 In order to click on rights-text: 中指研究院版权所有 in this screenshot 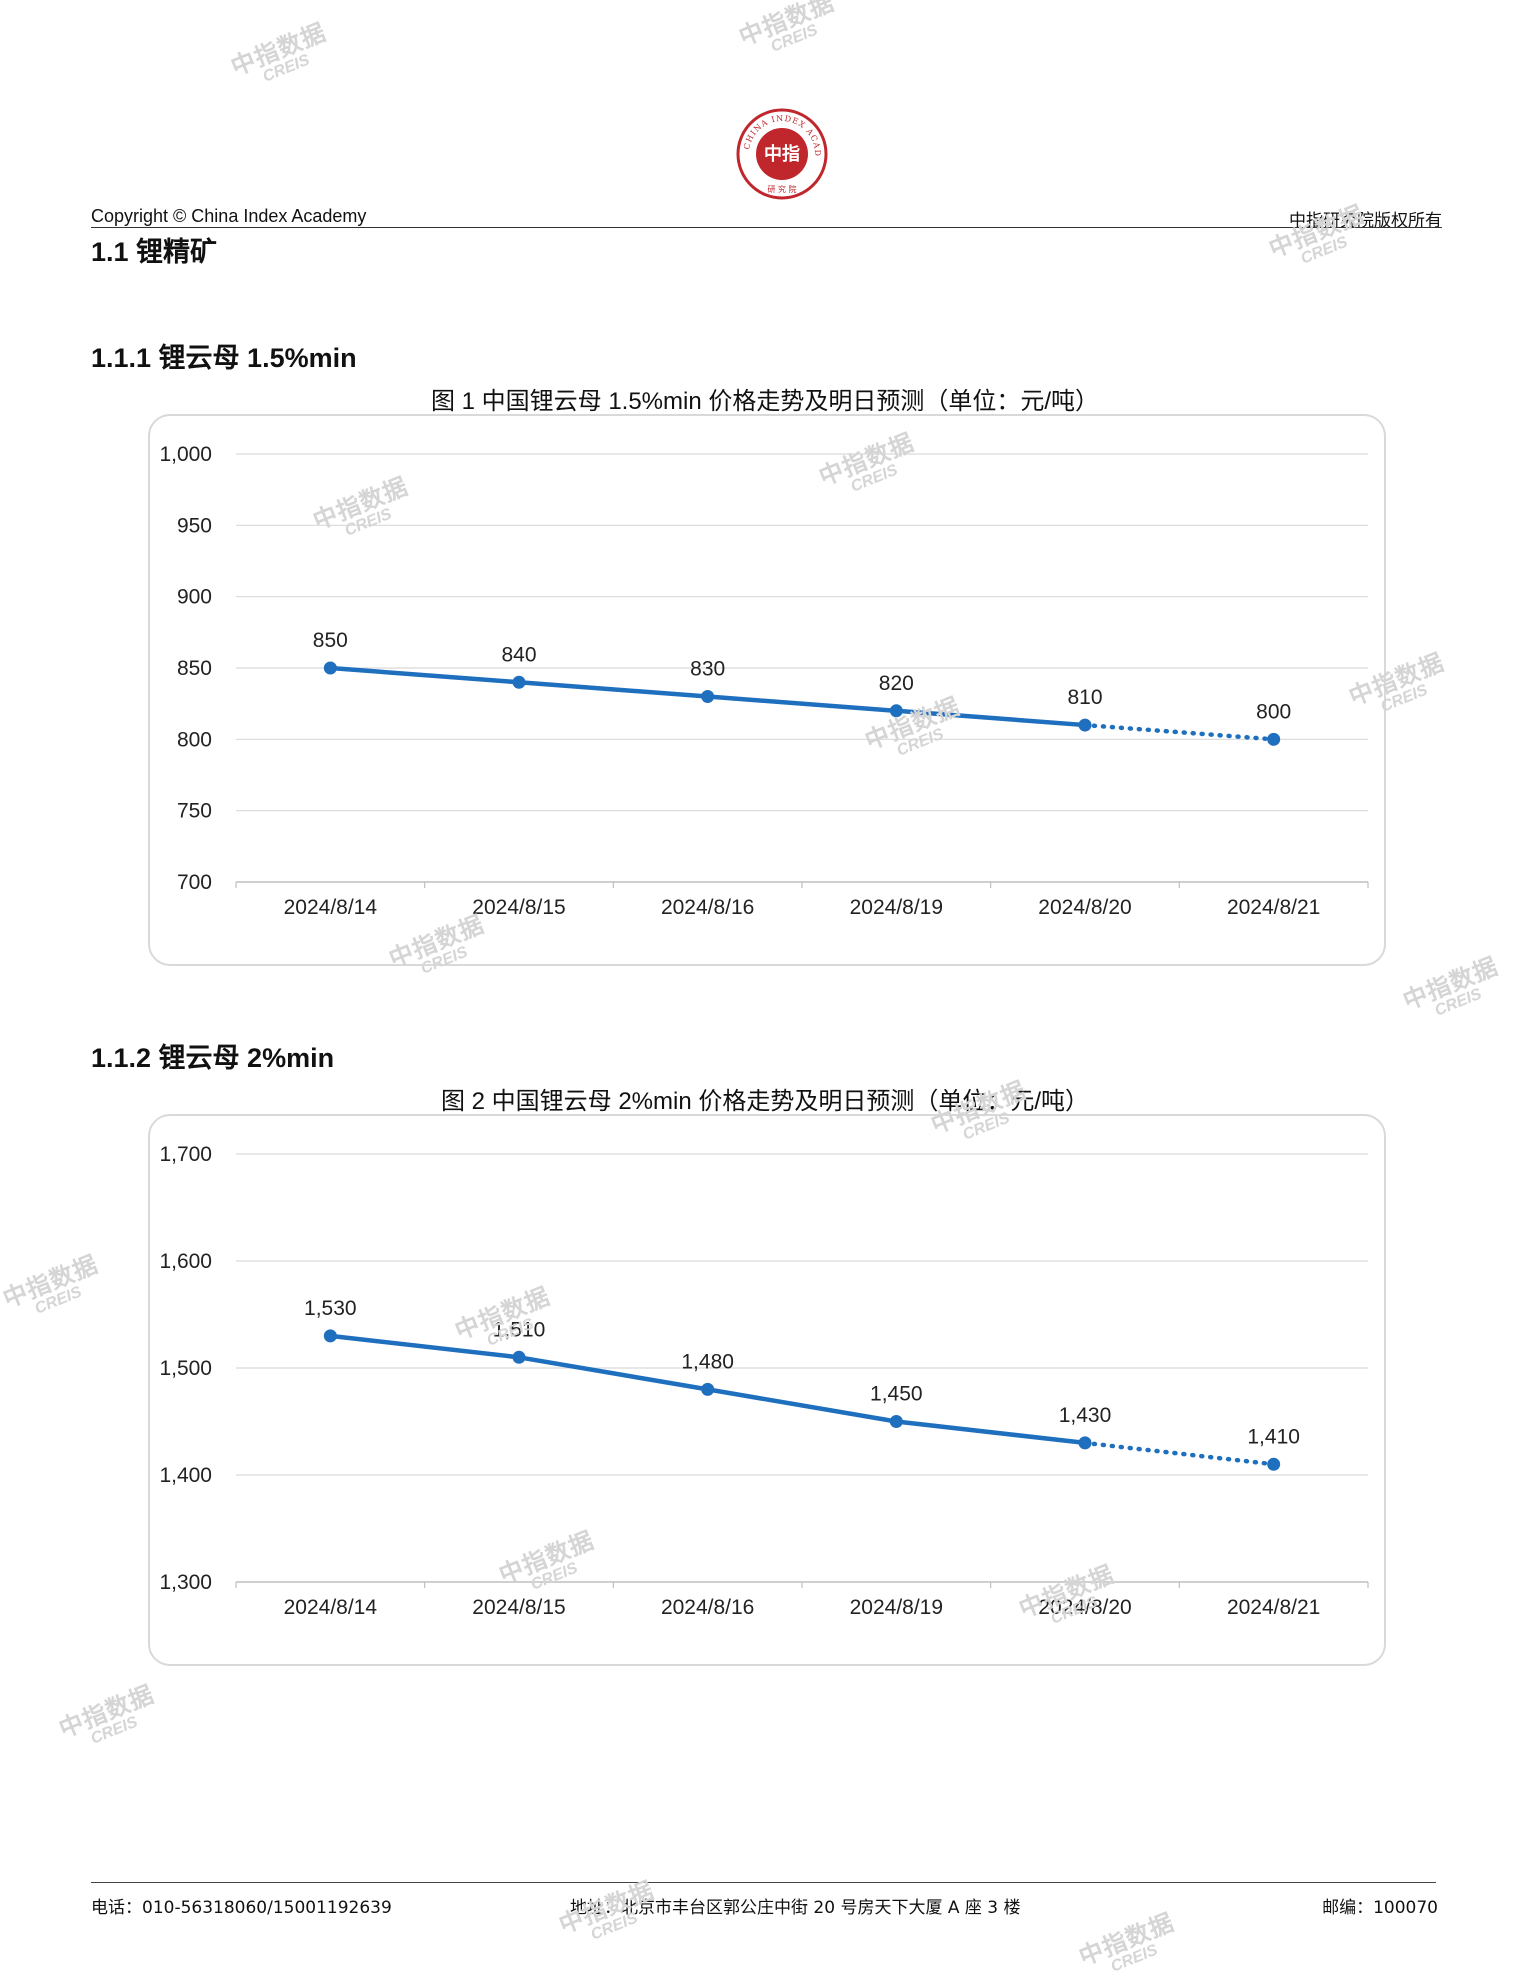, I will do `click(1365, 221)`.